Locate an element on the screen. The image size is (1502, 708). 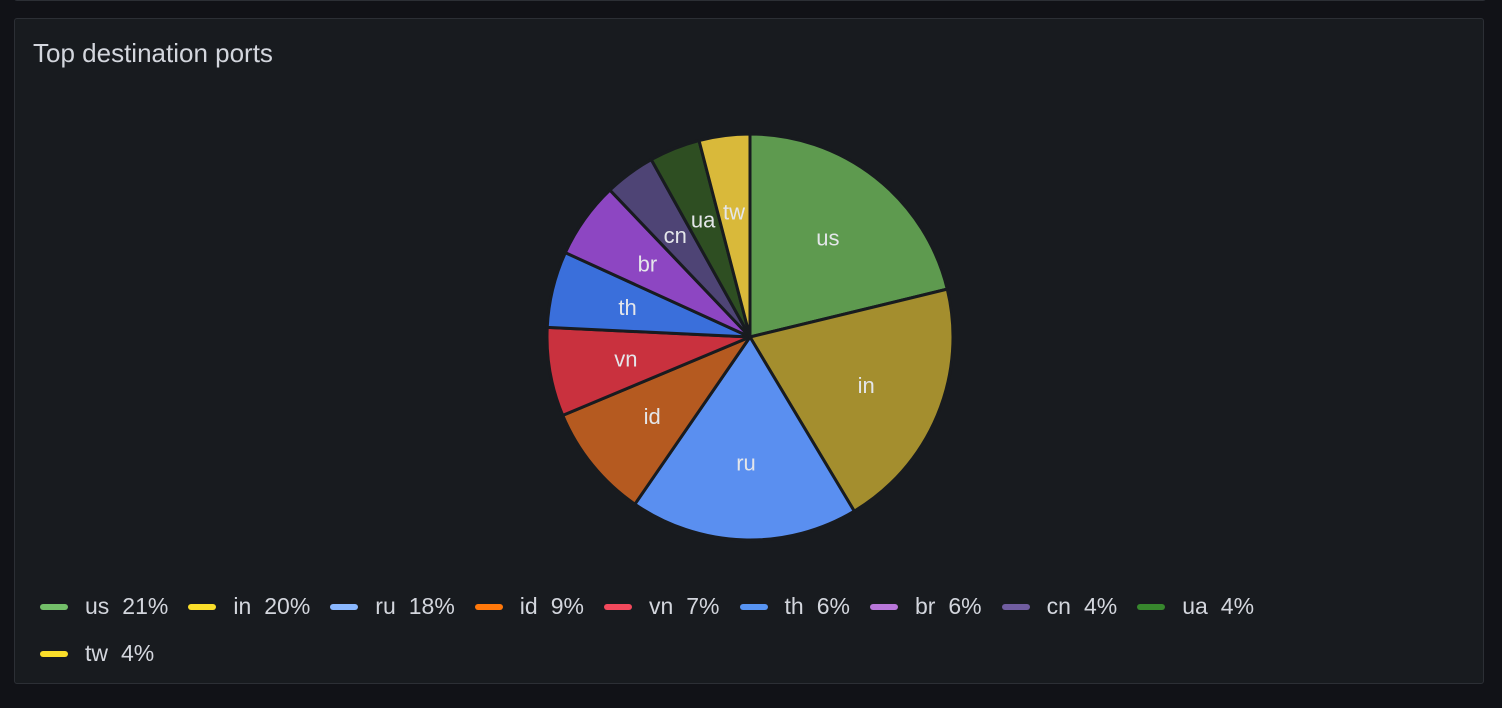
pie-slice-label-th: th is located at coordinates (627, 307).